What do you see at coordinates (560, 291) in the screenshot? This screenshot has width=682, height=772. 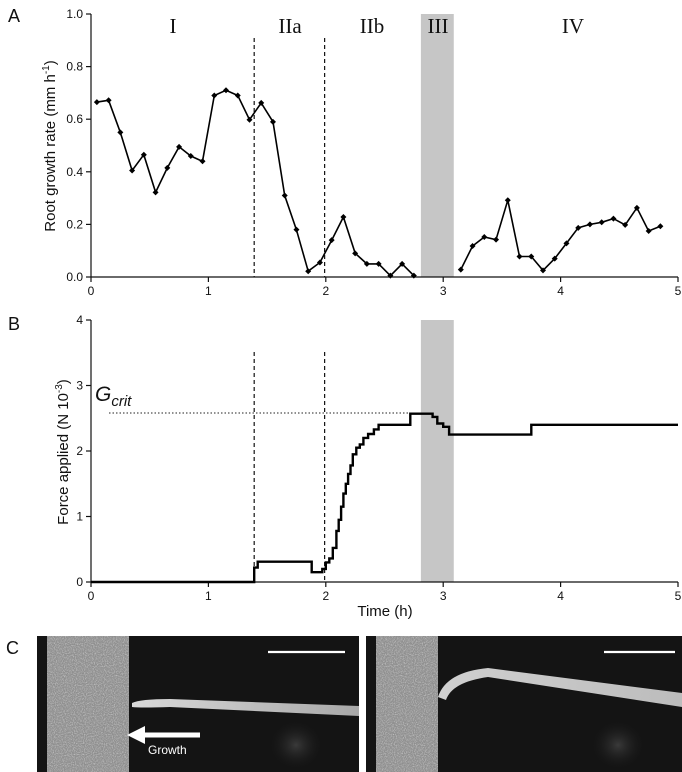 I see `panel-a-x-tick-label: 4` at bounding box center [560, 291].